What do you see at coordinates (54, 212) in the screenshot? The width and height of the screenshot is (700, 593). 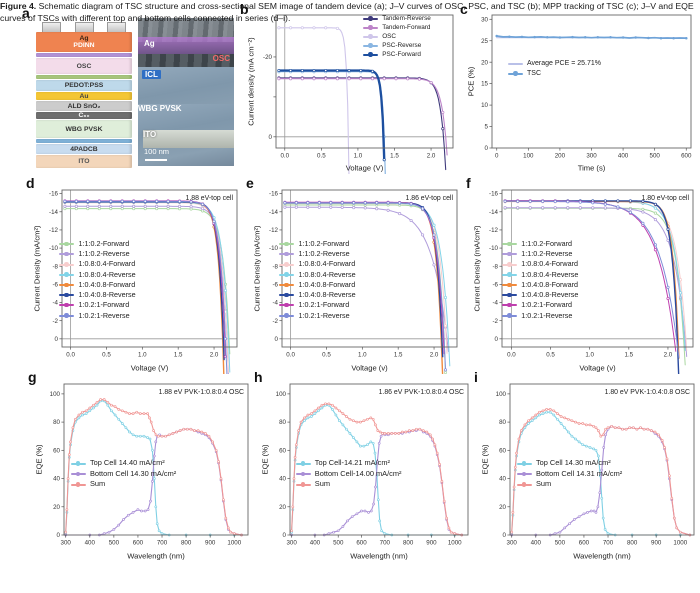 I see `svg-text: -14` at bounding box center [54, 212].